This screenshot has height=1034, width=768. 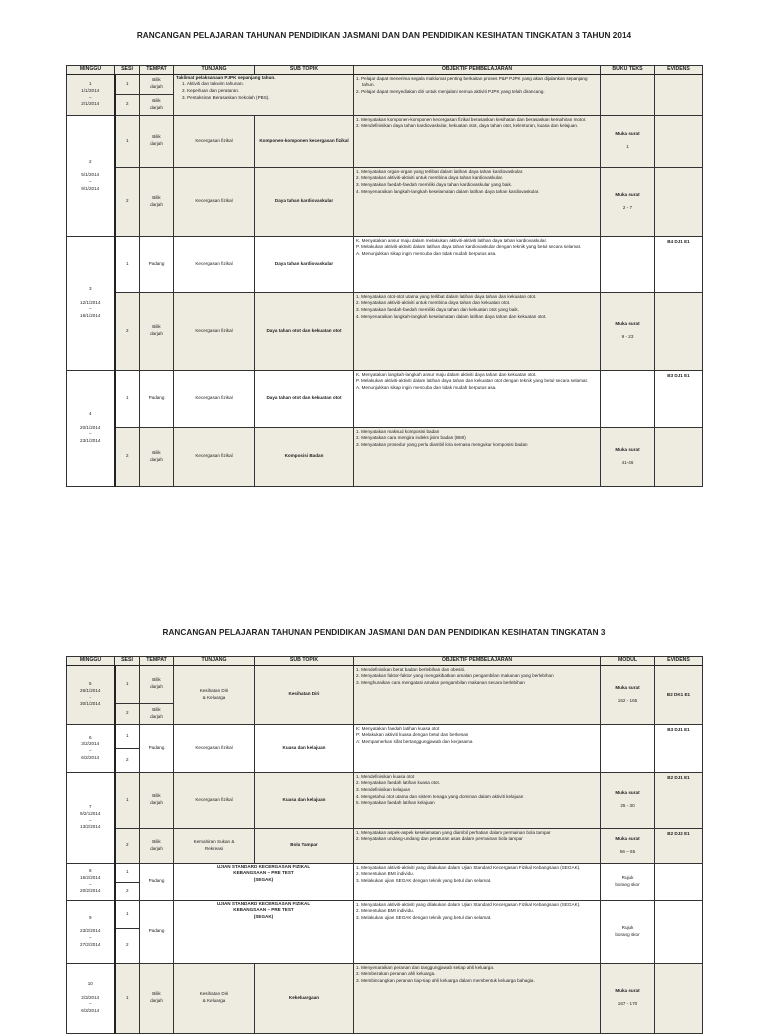 What do you see at coordinates (385, 776) in the screenshot?
I see `objektif-text: 1. Mendefinisikan kuasa otot` at bounding box center [385, 776].